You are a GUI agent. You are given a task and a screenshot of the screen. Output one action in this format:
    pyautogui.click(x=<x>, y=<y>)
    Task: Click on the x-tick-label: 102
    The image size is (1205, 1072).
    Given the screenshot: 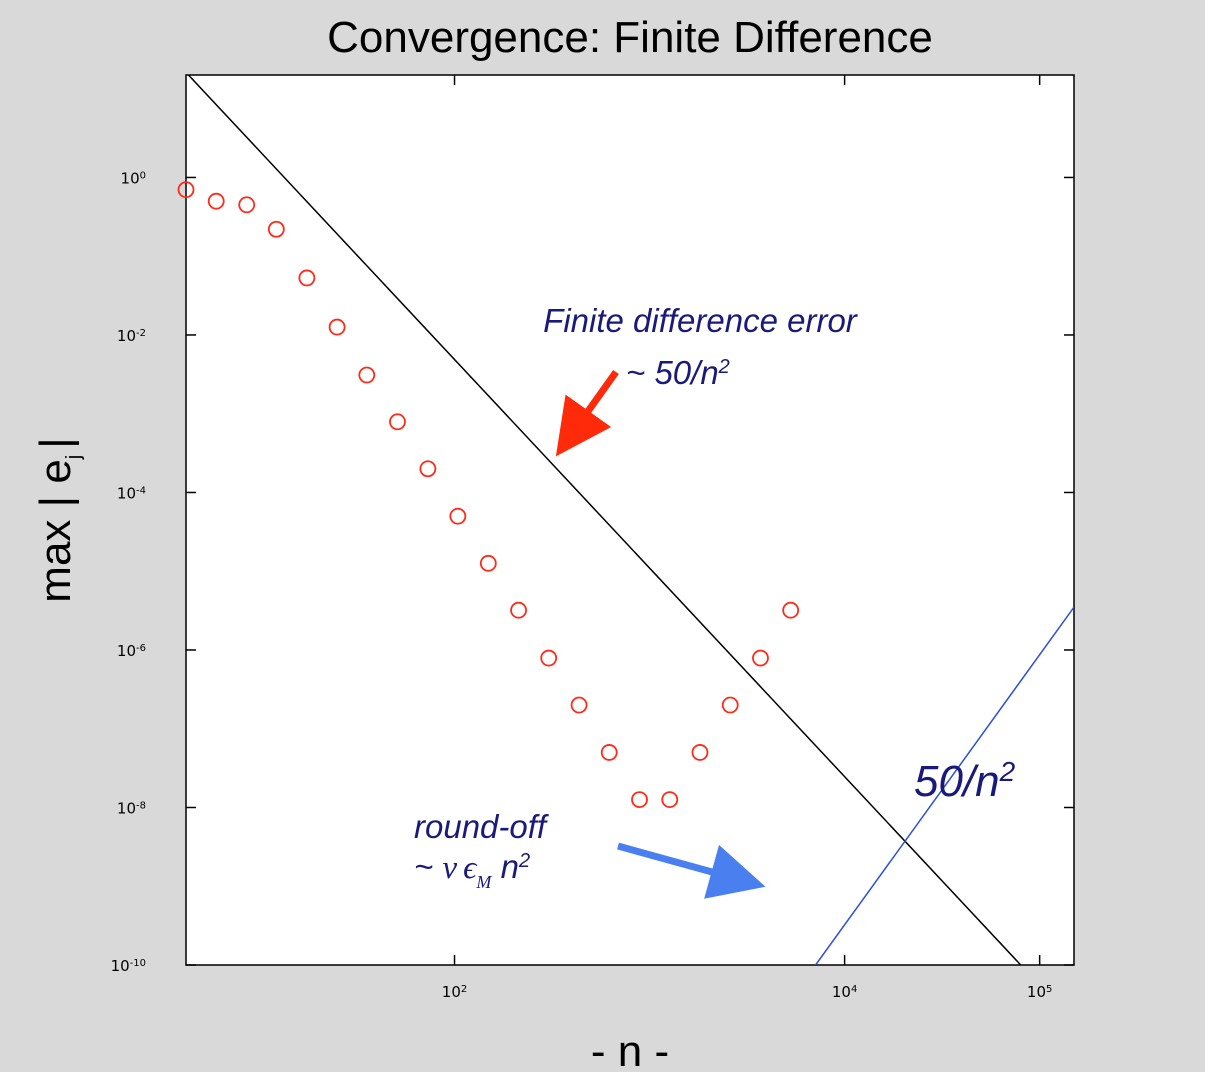 What is the action you would take?
    pyautogui.click(x=454, y=992)
    